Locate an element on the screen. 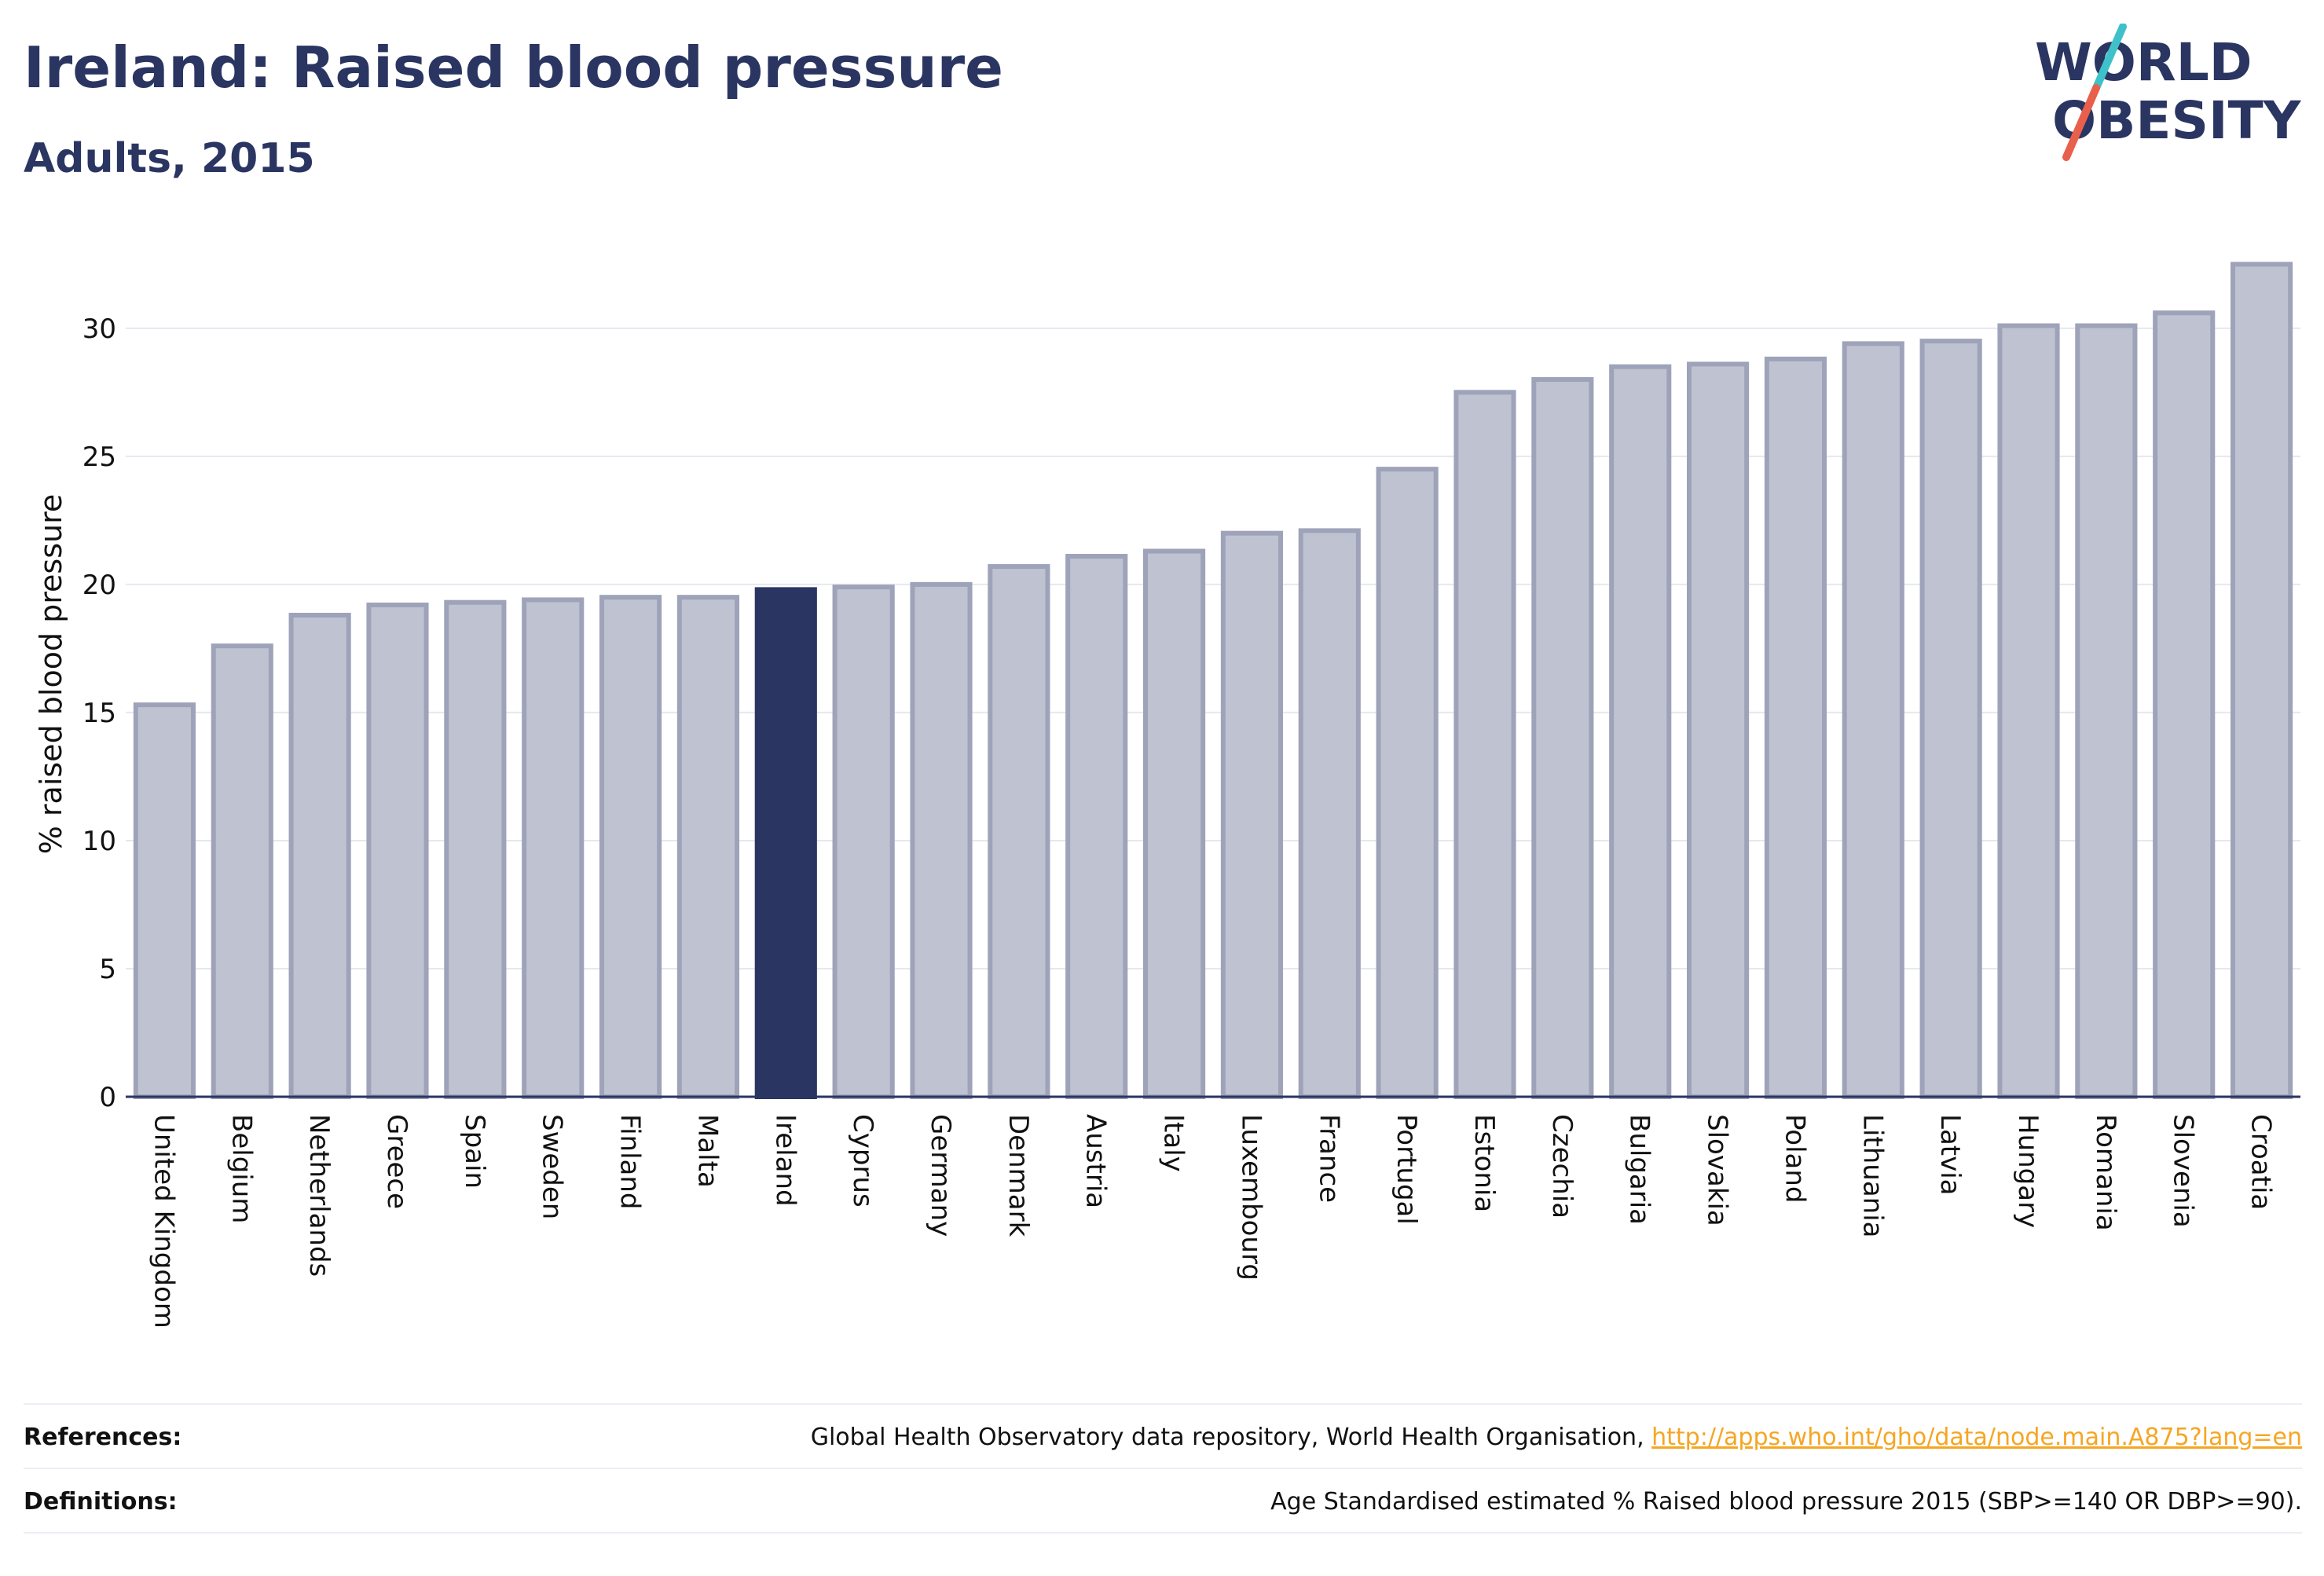 The width and height of the screenshot is (2324, 1576). x-tick-label: Ireland is located at coordinates (785, 1160).